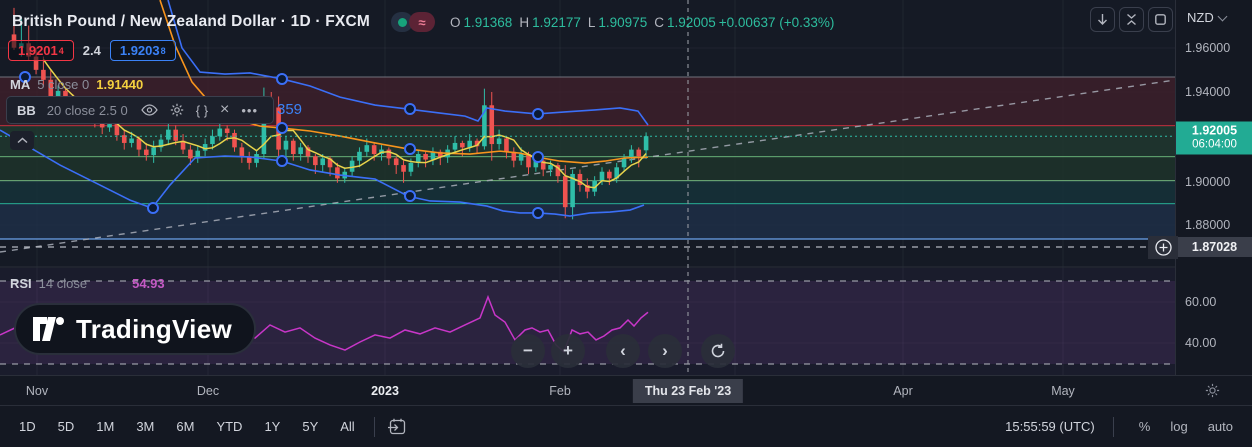  I want to click on chart-header-buttons, so click(1131, 19).